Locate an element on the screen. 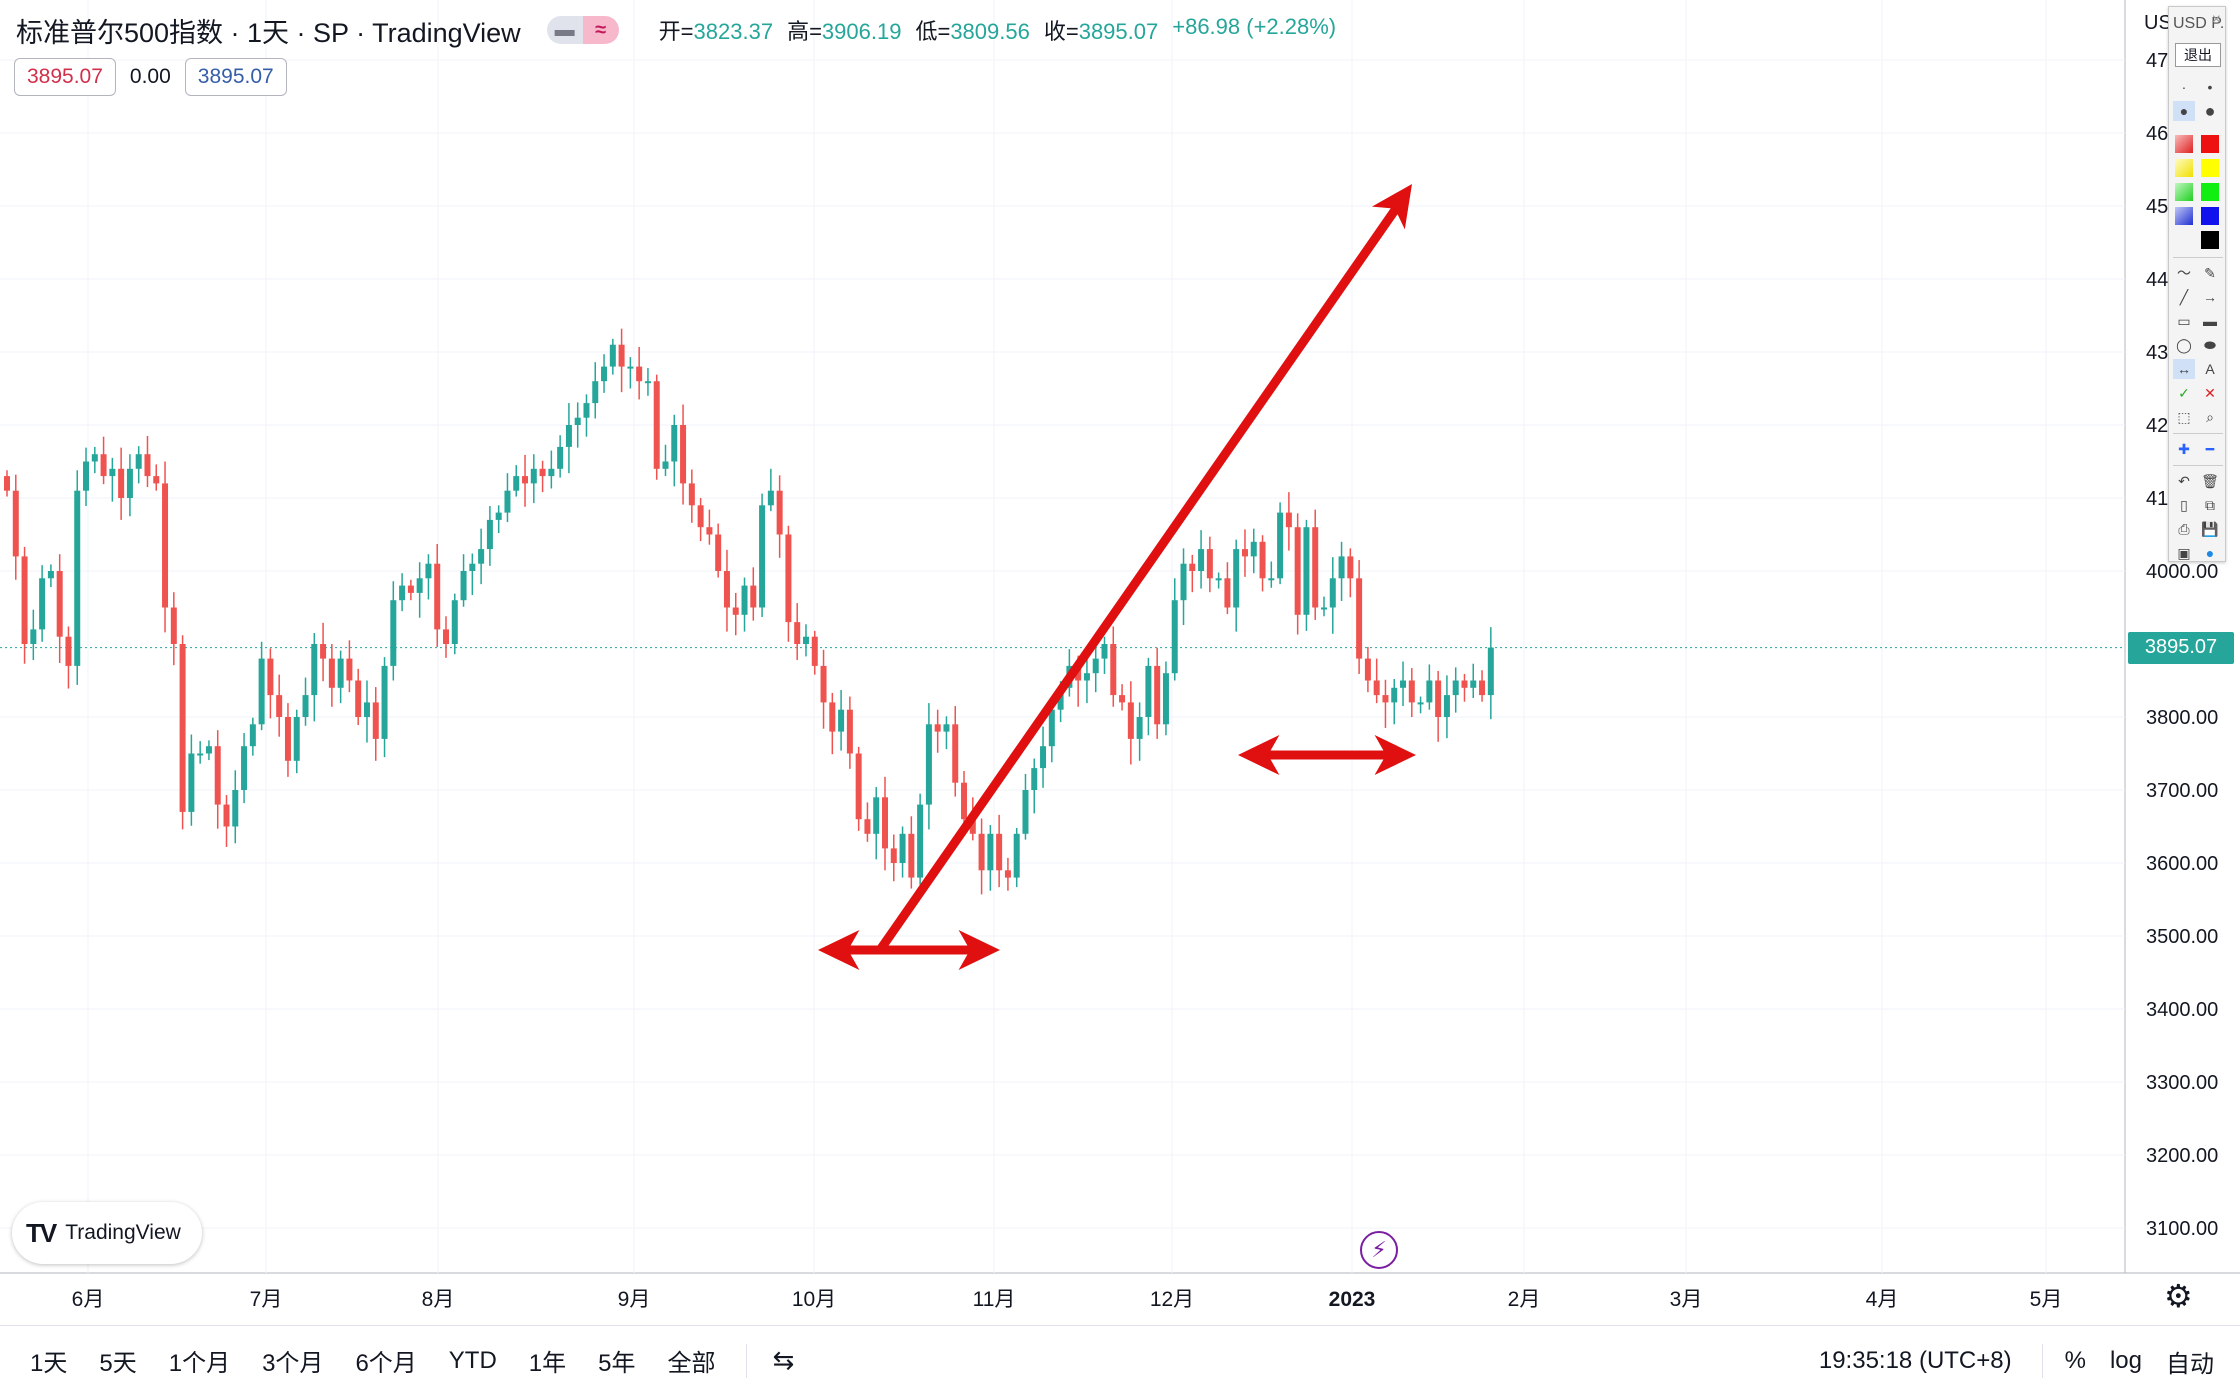  clock-timezone: 19:35:18 (UTC+8) is located at coordinates (1915, 1360).